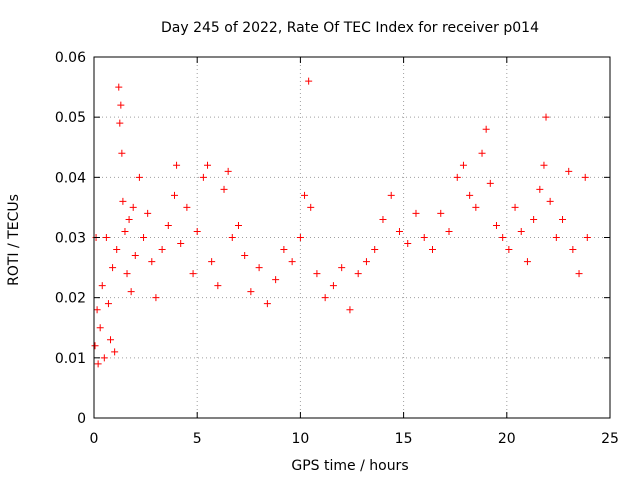 The height and width of the screenshot is (480, 640). What do you see at coordinates (70, 239) in the screenshot?
I see `y-tick-label: 0.03` at bounding box center [70, 239].